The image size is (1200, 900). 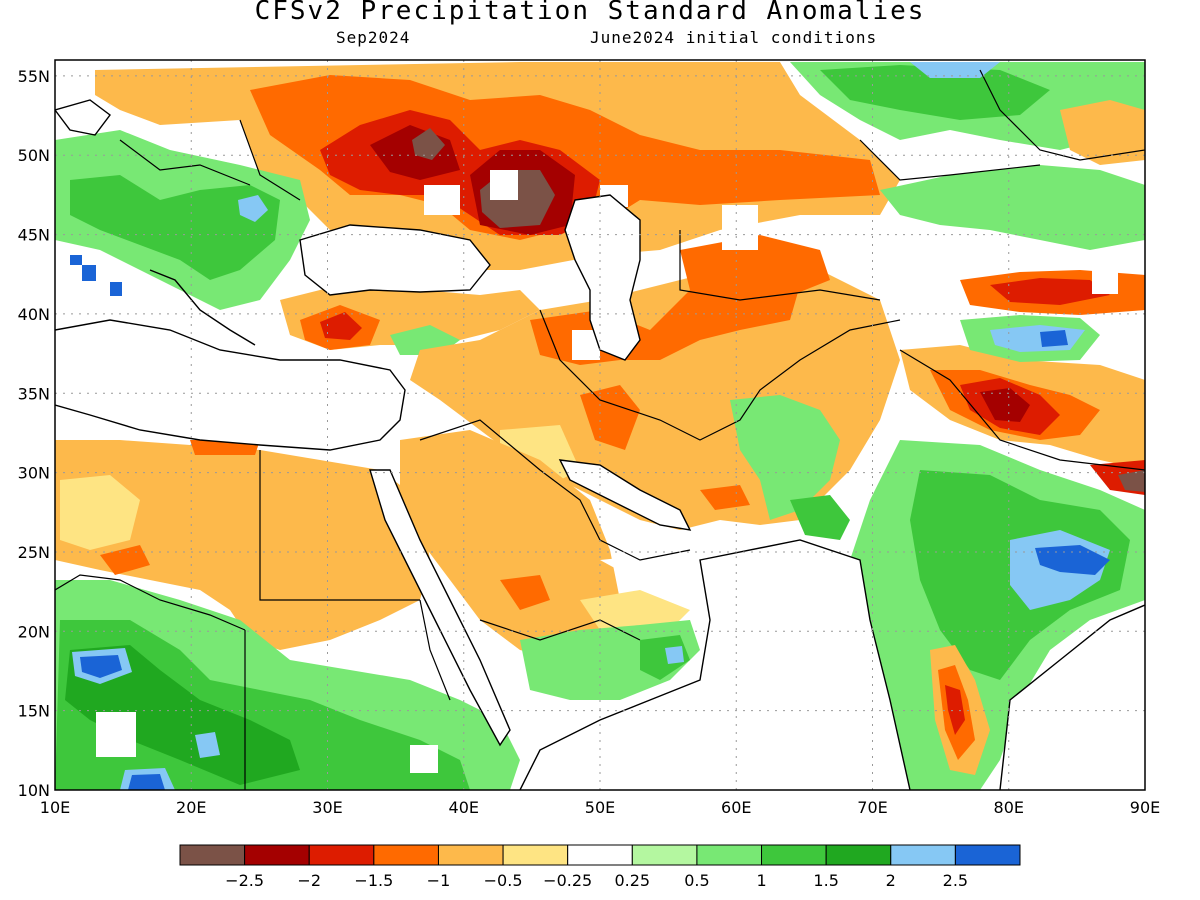 I want to click on colorbar-label: −0.5, so click(x=503, y=880).